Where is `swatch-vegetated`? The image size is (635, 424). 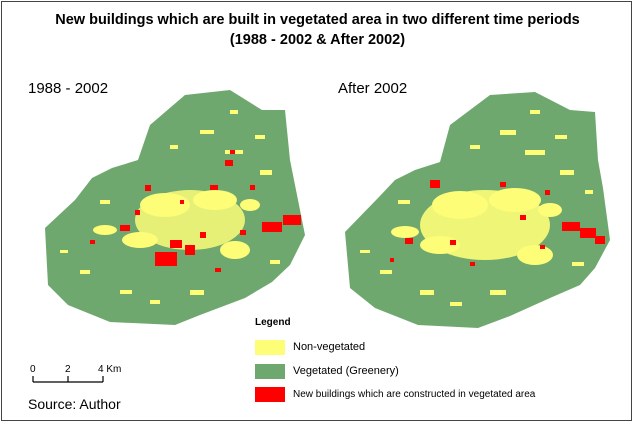
swatch-vegetated is located at coordinates (270, 371).